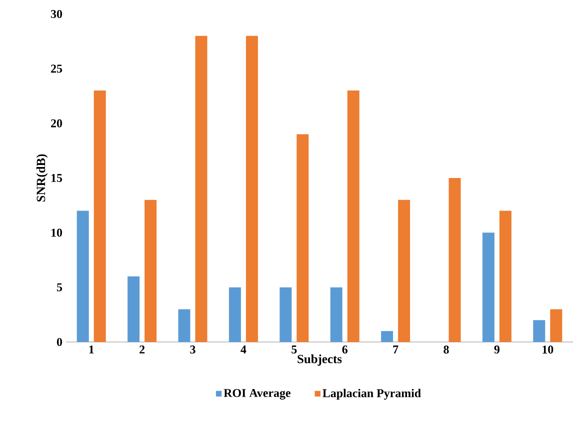  I want to click on x-tick-label: 1, so click(91, 350).